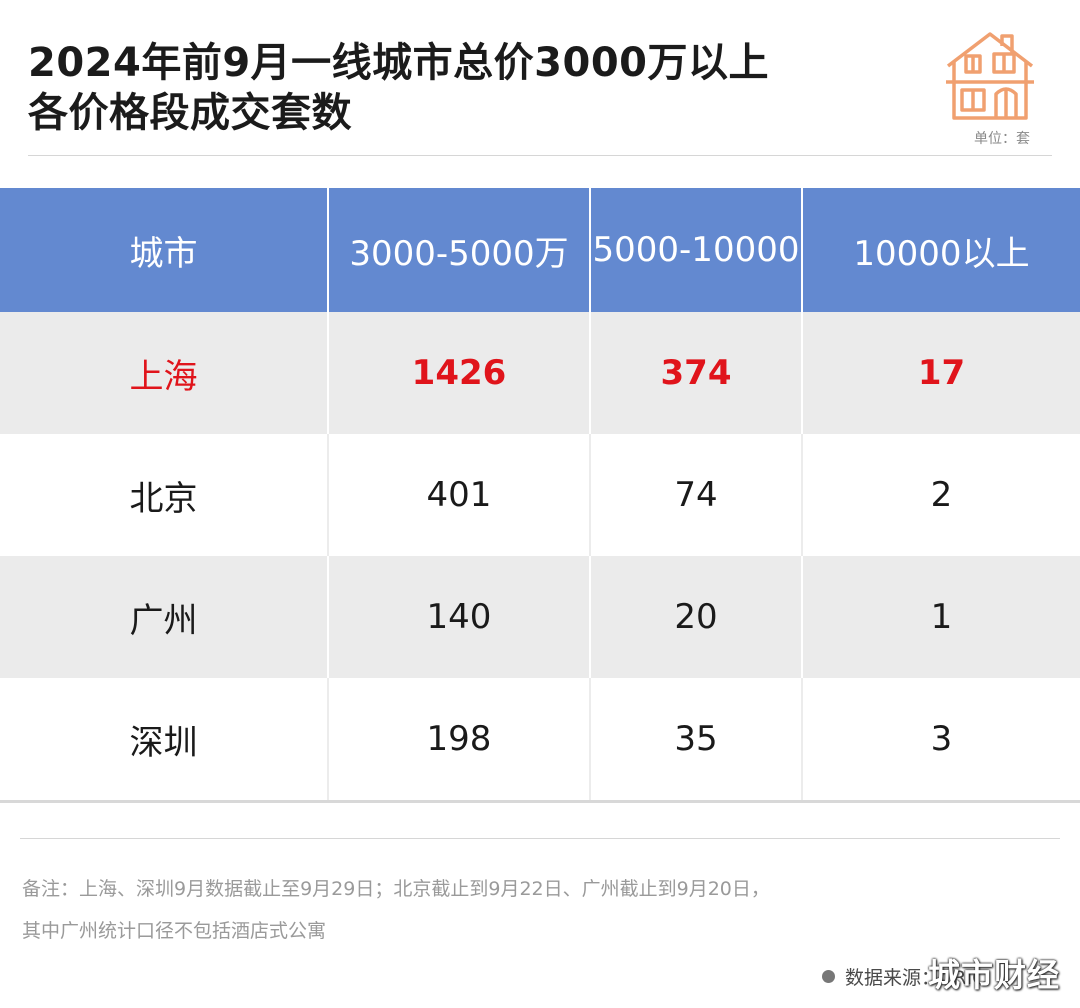 The height and width of the screenshot is (1008, 1080). I want to click on data-source-text: 数据来源：CRIC, so click(915, 978).